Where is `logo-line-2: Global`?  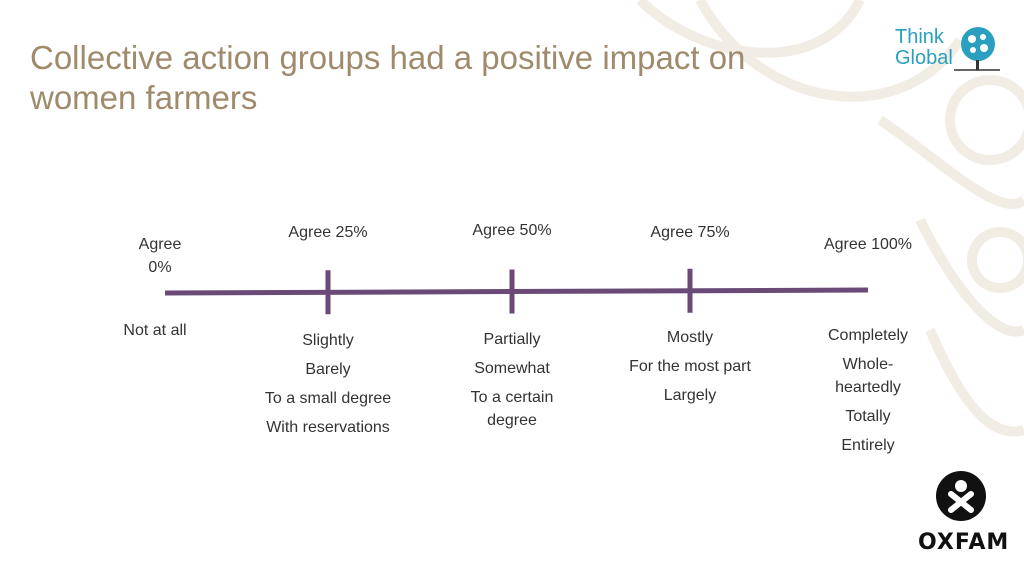 logo-line-2: Global is located at coordinates (924, 58).